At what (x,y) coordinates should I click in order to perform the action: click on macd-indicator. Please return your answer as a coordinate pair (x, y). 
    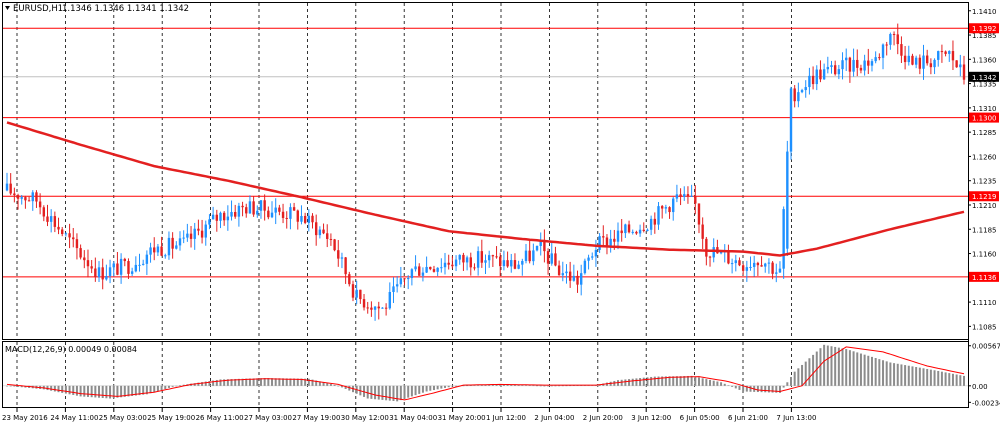
    Looking at the image, I should click on (485, 373).